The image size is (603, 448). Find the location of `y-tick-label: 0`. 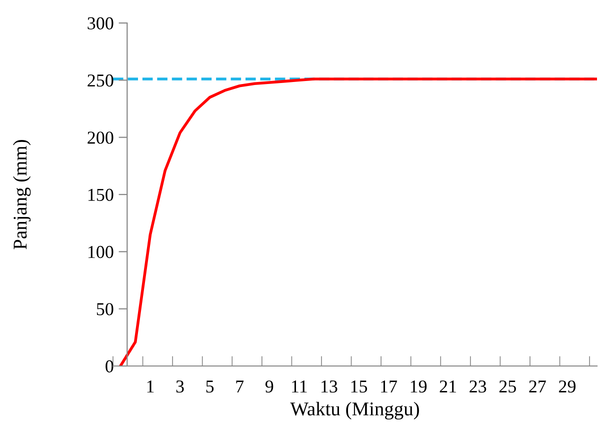

y-tick-label: 0 is located at coordinates (110, 366).